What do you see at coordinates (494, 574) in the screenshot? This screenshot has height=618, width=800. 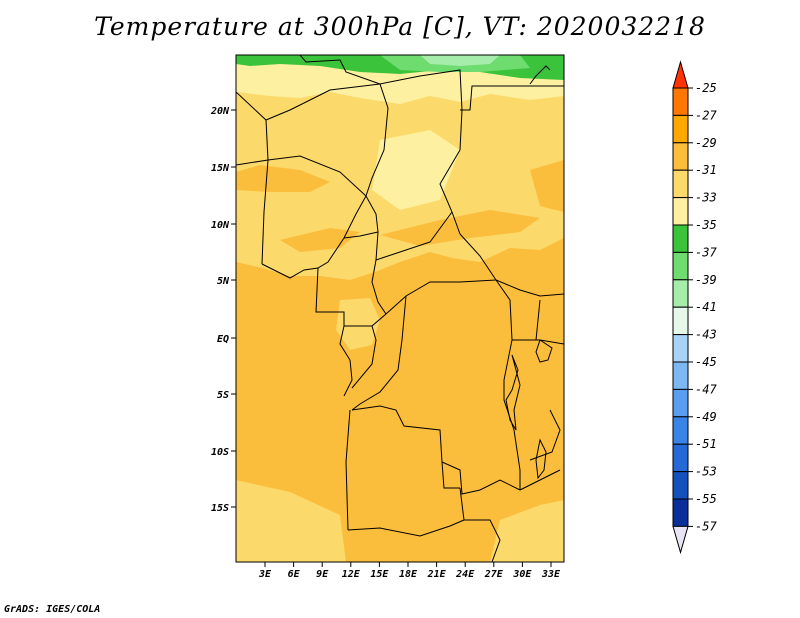 I see `lon-tick-label: 27E` at bounding box center [494, 574].